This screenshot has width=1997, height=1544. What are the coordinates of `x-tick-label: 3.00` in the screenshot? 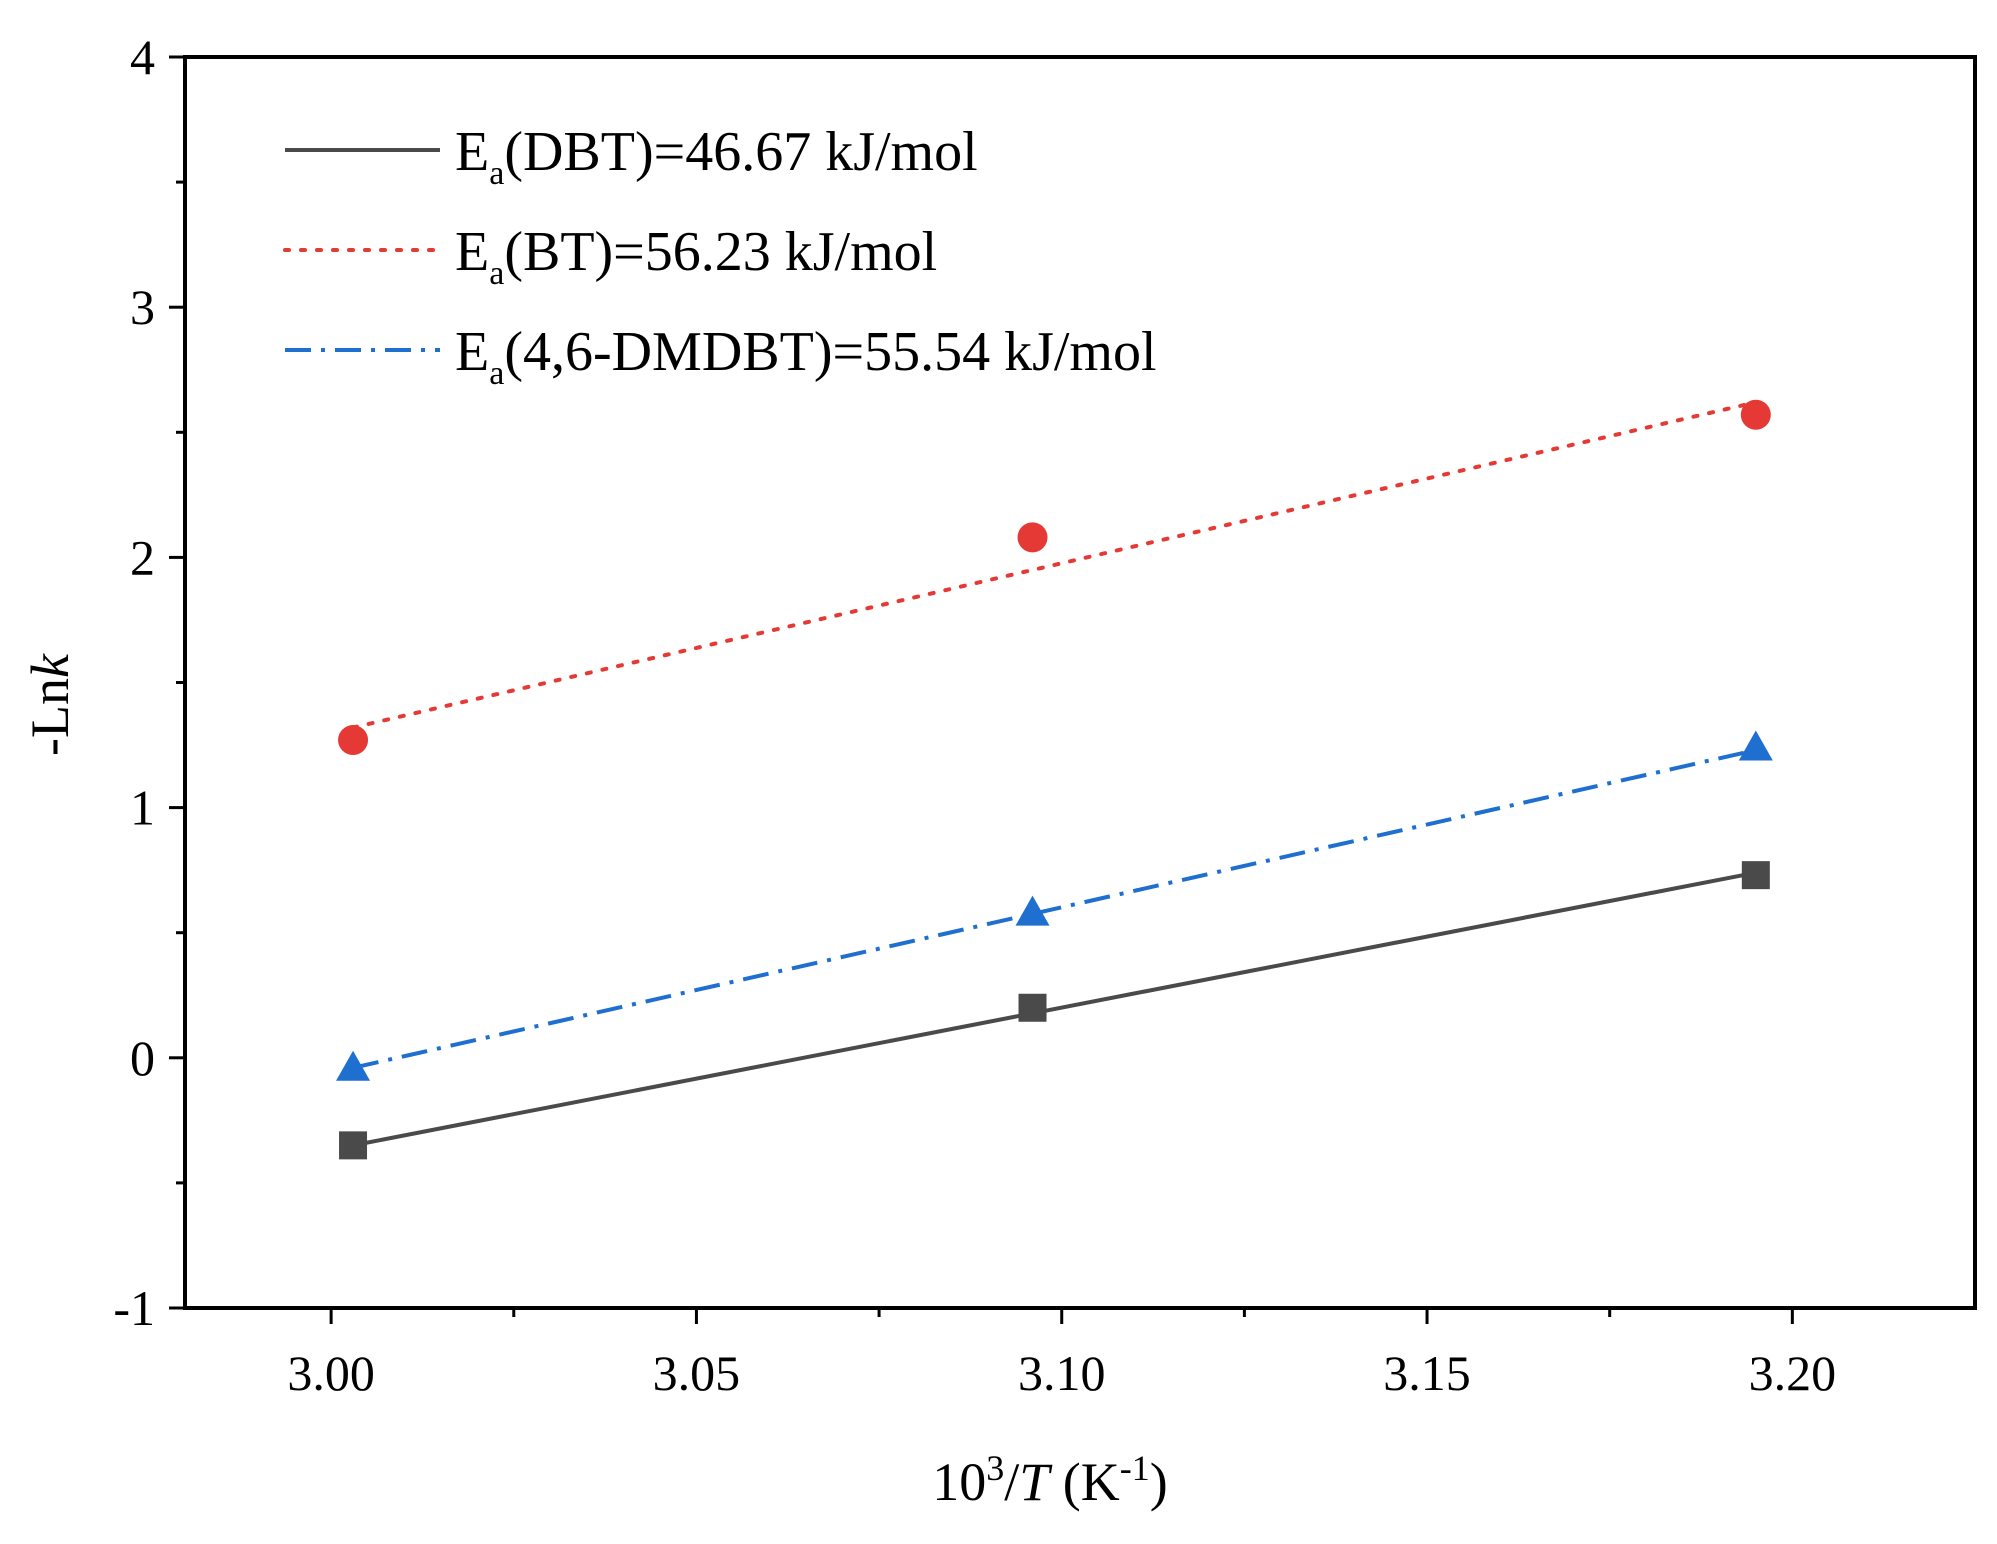 It's located at (331, 1373).